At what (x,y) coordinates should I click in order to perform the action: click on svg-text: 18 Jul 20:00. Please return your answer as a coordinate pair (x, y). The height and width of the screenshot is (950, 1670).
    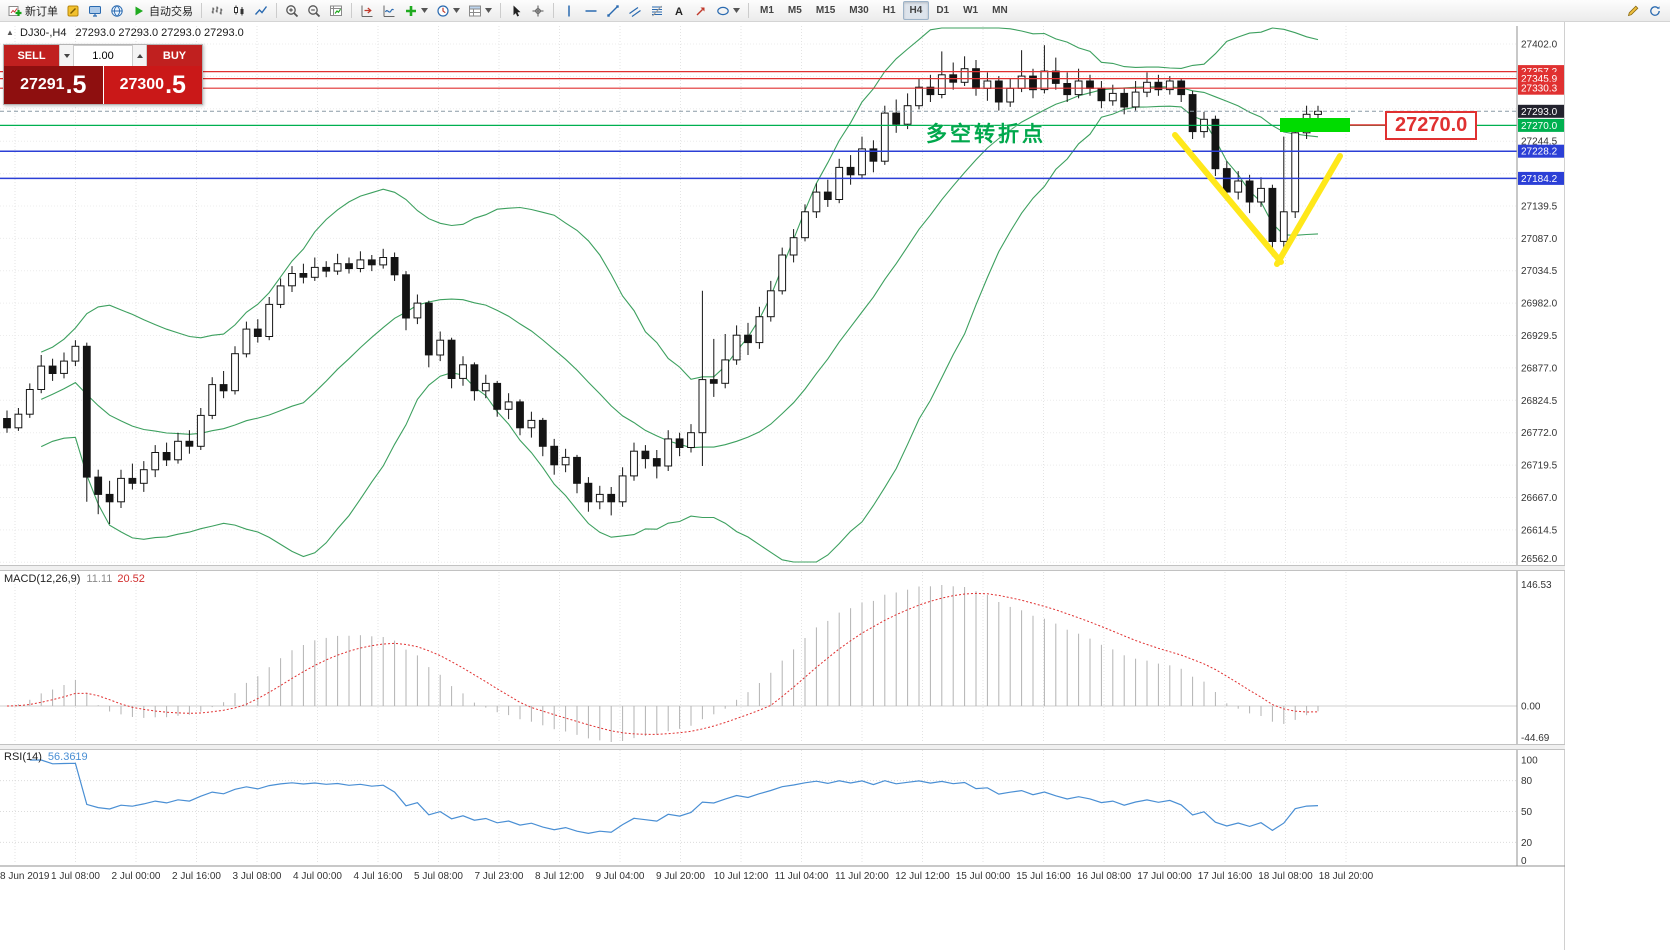
    Looking at the image, I should click on (1346, 876).